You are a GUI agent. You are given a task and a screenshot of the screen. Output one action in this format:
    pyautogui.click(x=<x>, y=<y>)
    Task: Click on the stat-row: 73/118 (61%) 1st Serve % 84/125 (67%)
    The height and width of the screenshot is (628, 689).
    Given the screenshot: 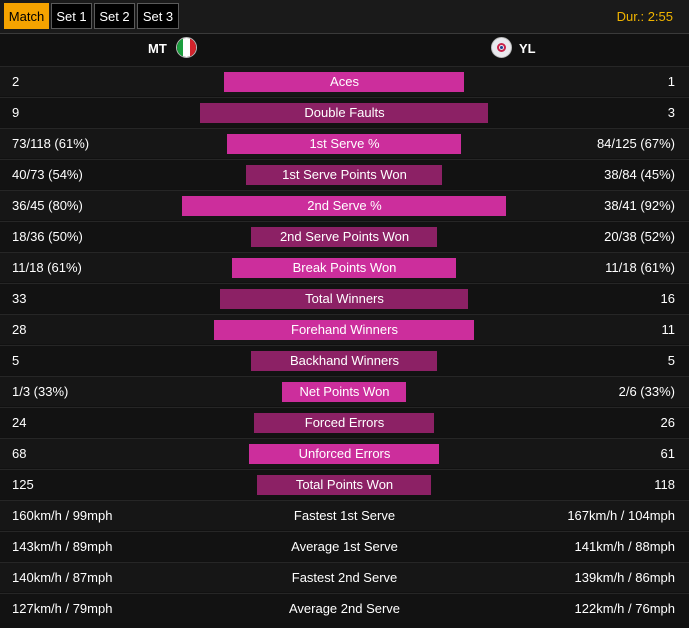 What is the action you would take?
    pyautogui.click(x=344, y=143)
    